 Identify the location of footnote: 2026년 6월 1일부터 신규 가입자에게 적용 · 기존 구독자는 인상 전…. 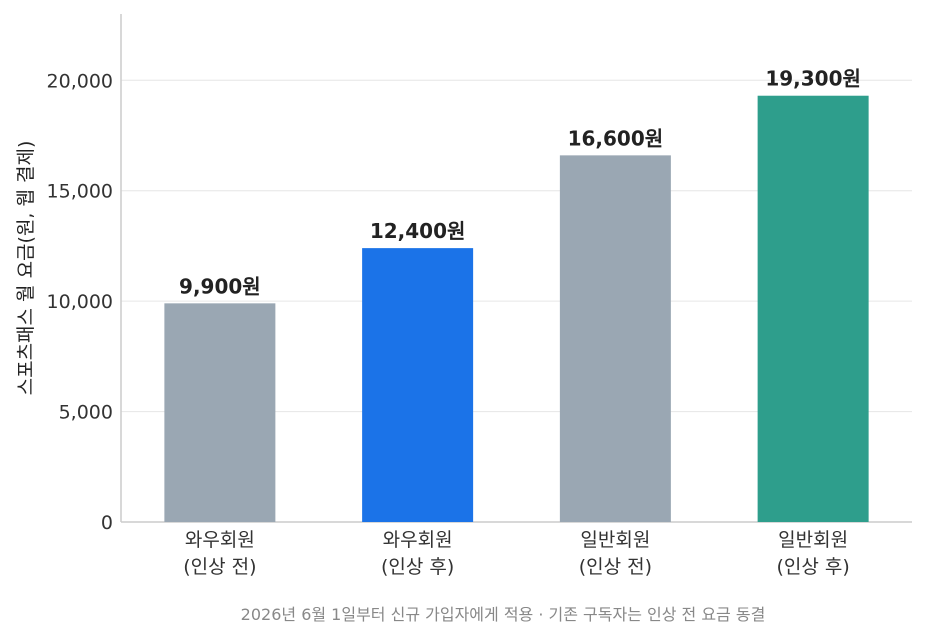
(503, 614).